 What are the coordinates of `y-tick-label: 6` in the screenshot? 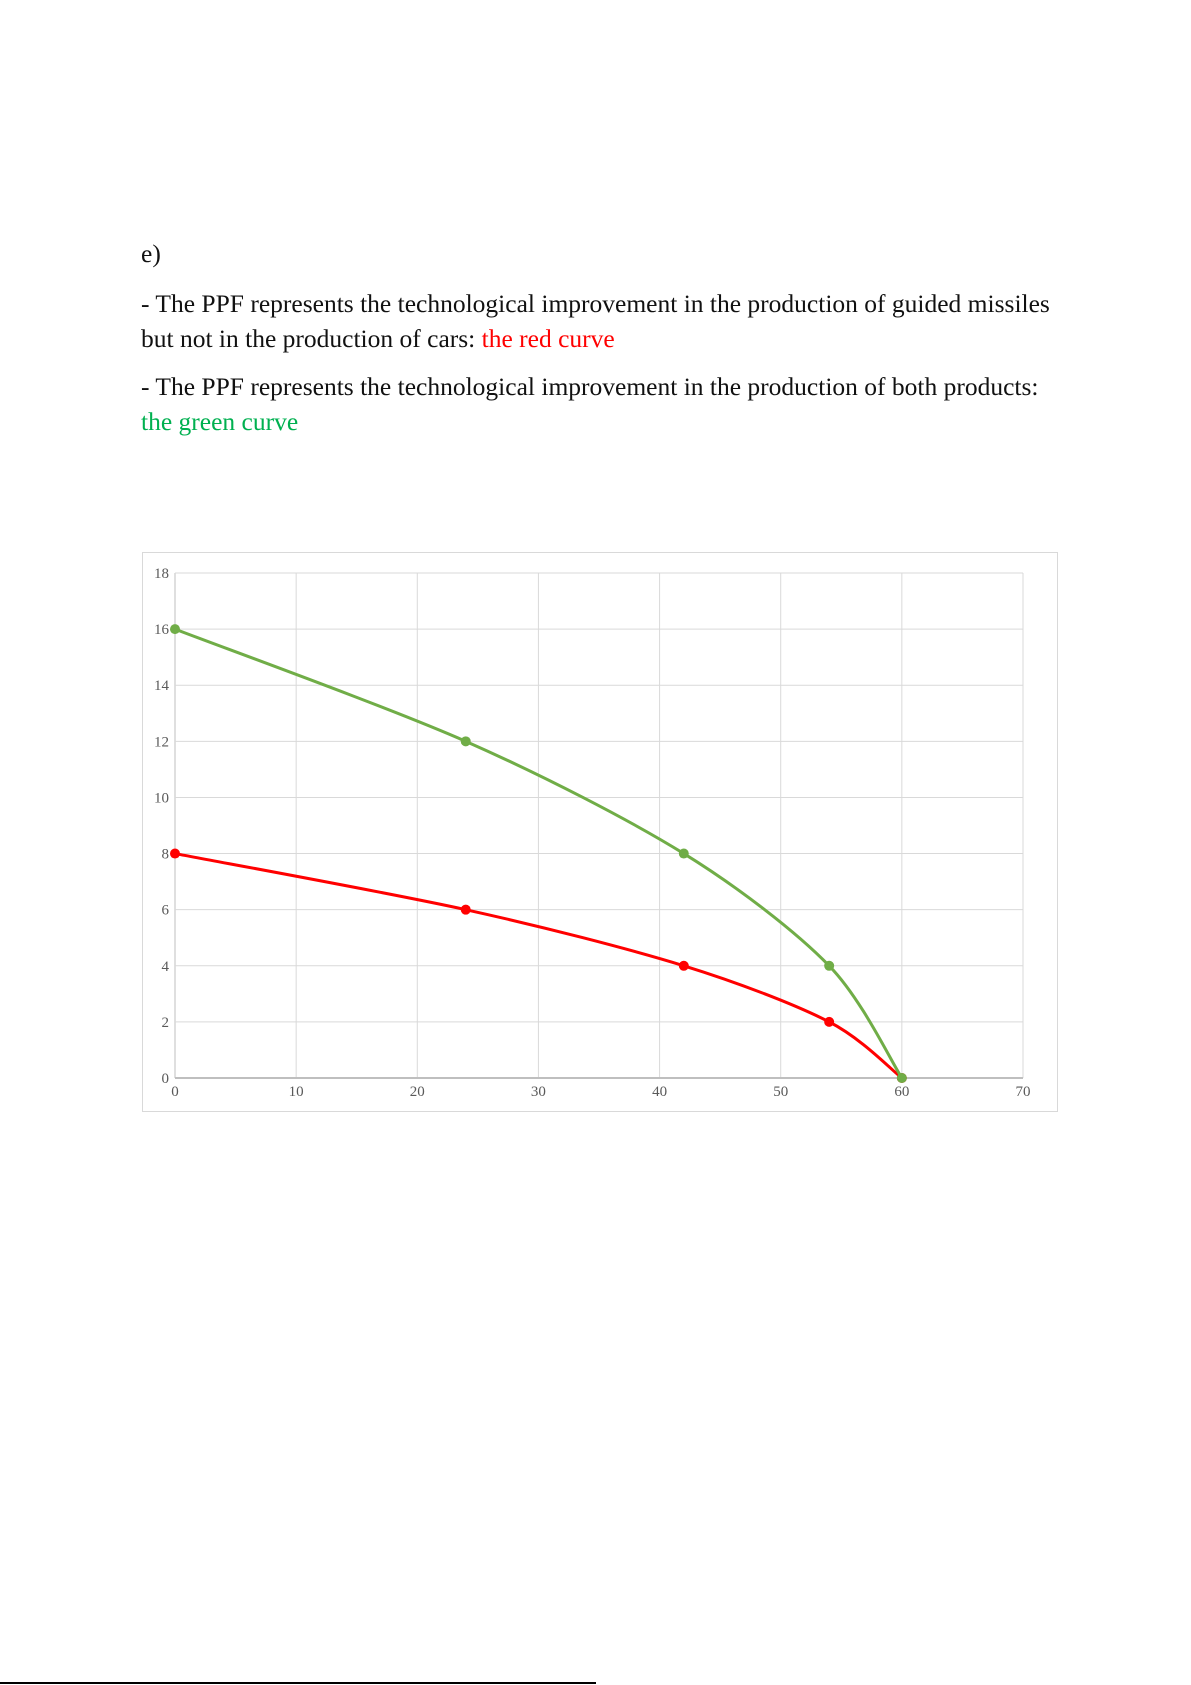 It's located at (166, 911).